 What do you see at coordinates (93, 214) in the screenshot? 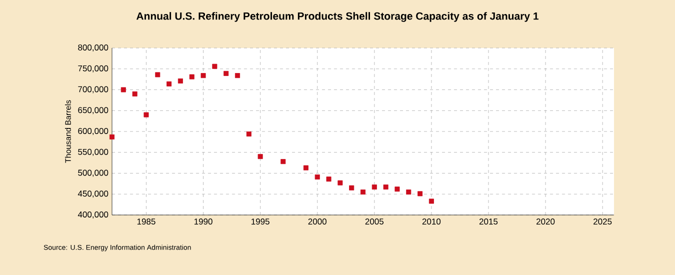
I see `y-tick-label: 400,000` at bounding box center [93, 214].